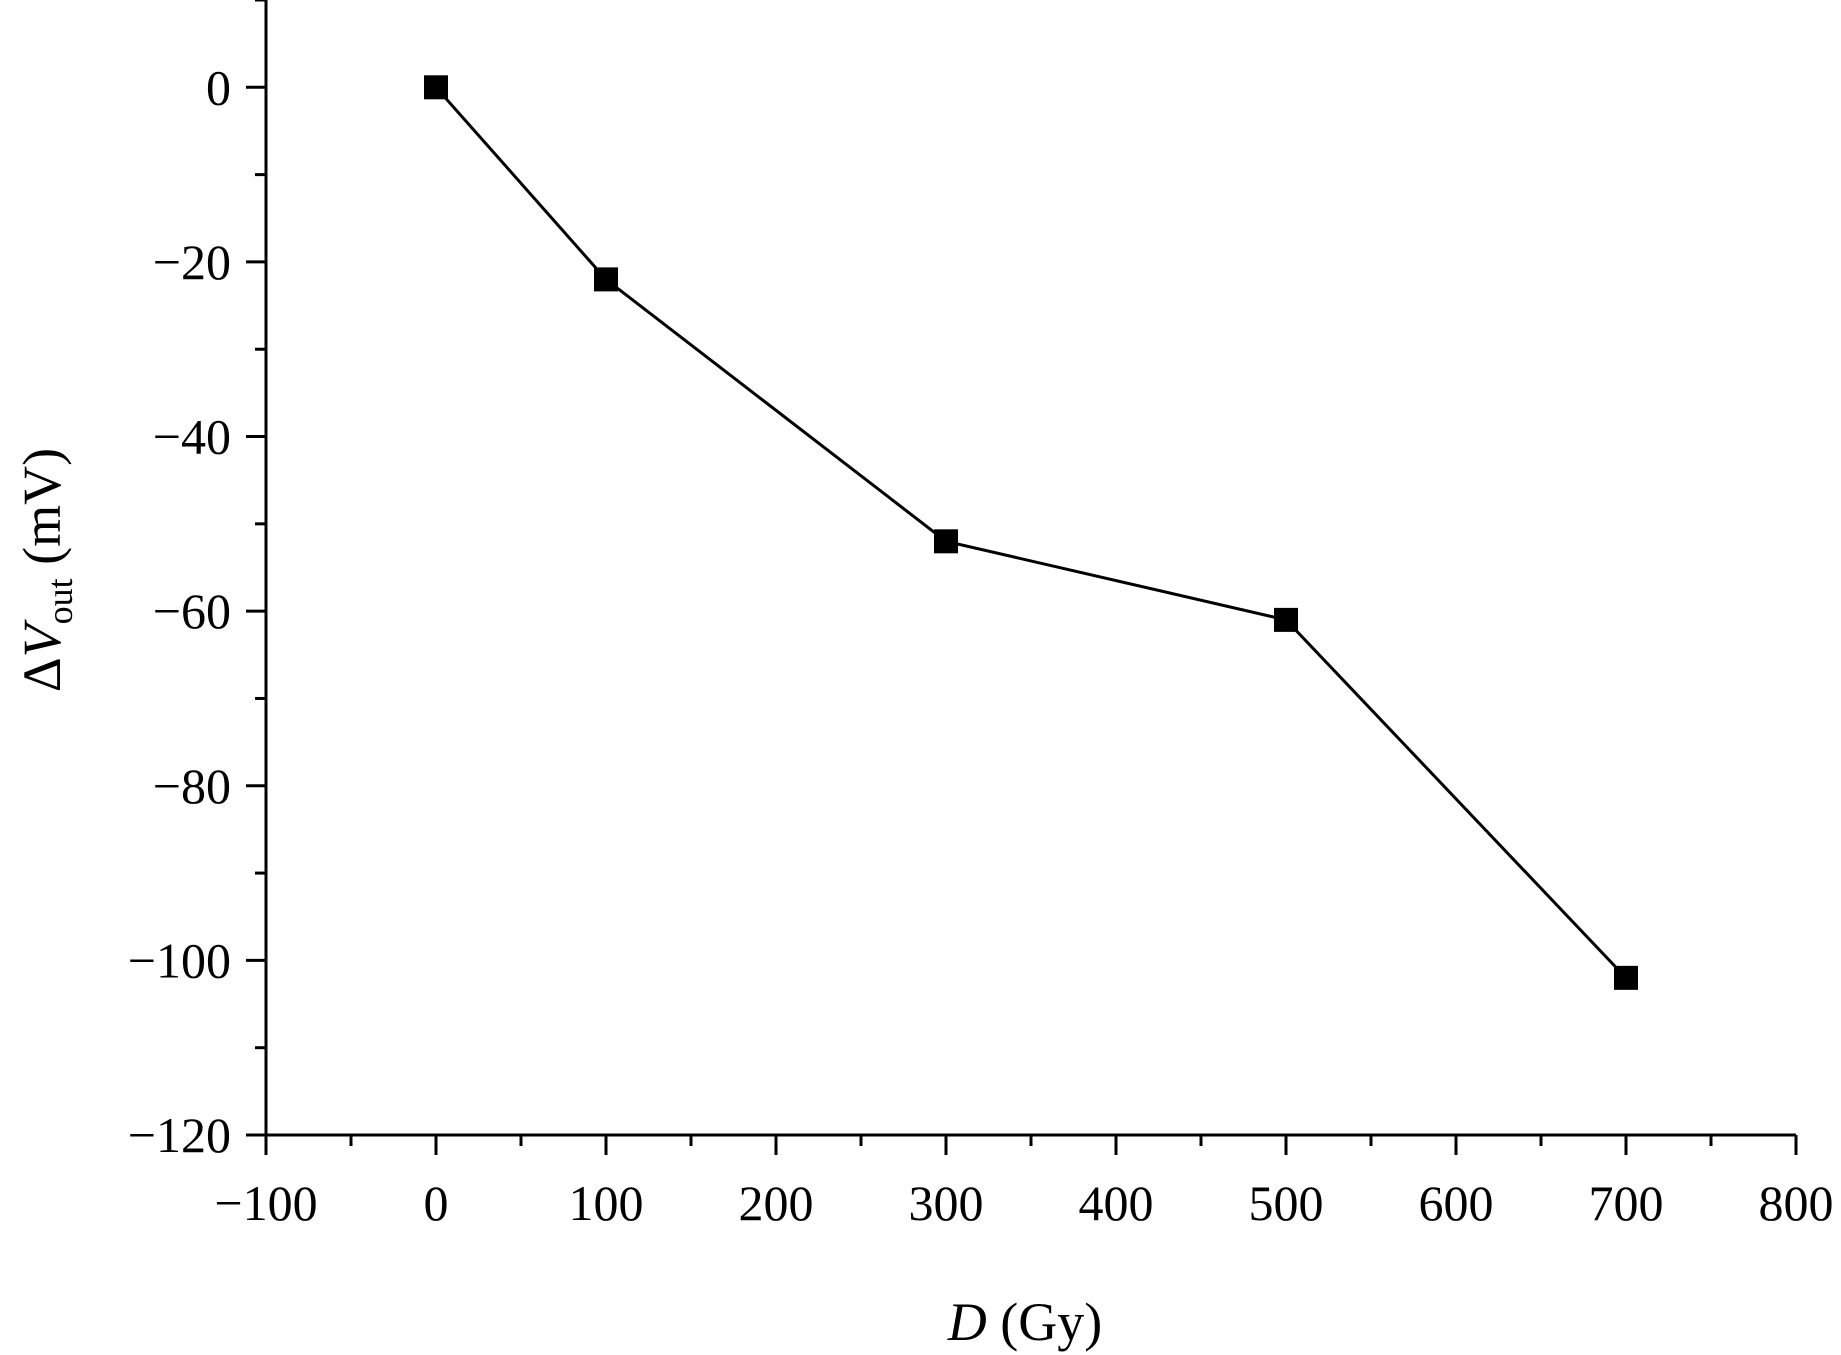 This screenshot has width=1841, height=1355. I want to click on x-tick-label: −100, so click(265, 1203).